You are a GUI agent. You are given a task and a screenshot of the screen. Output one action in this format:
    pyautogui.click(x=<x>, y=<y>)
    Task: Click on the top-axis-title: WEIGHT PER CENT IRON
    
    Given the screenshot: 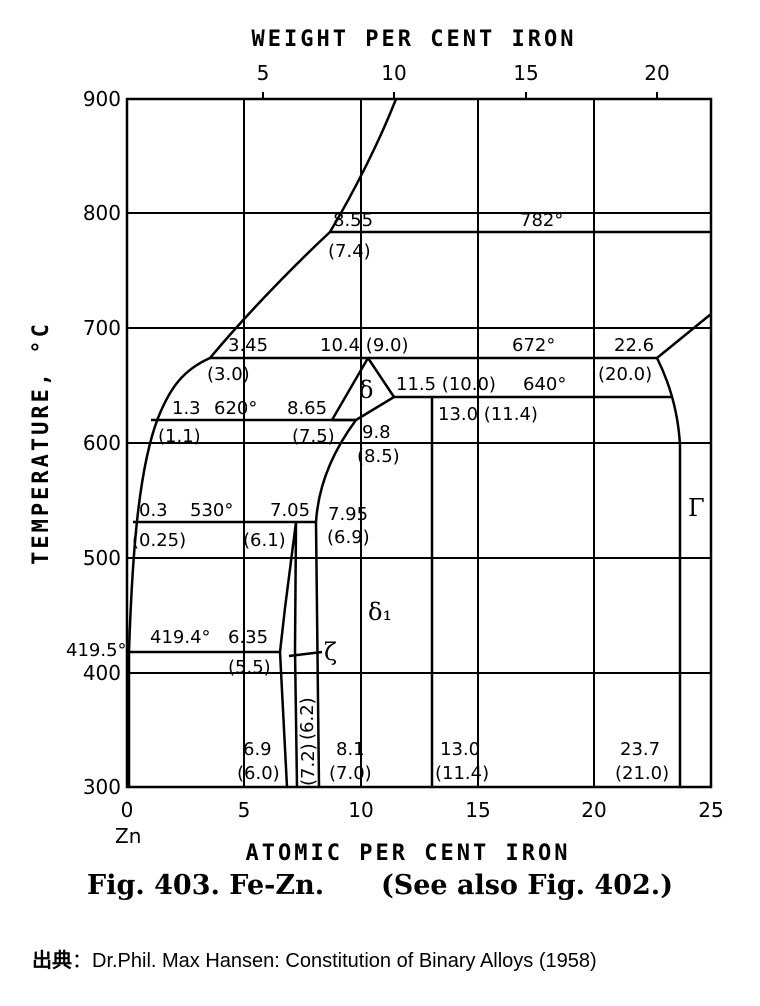 What is the action you would take?
    pyautogui.click(x=414, y=39)
    